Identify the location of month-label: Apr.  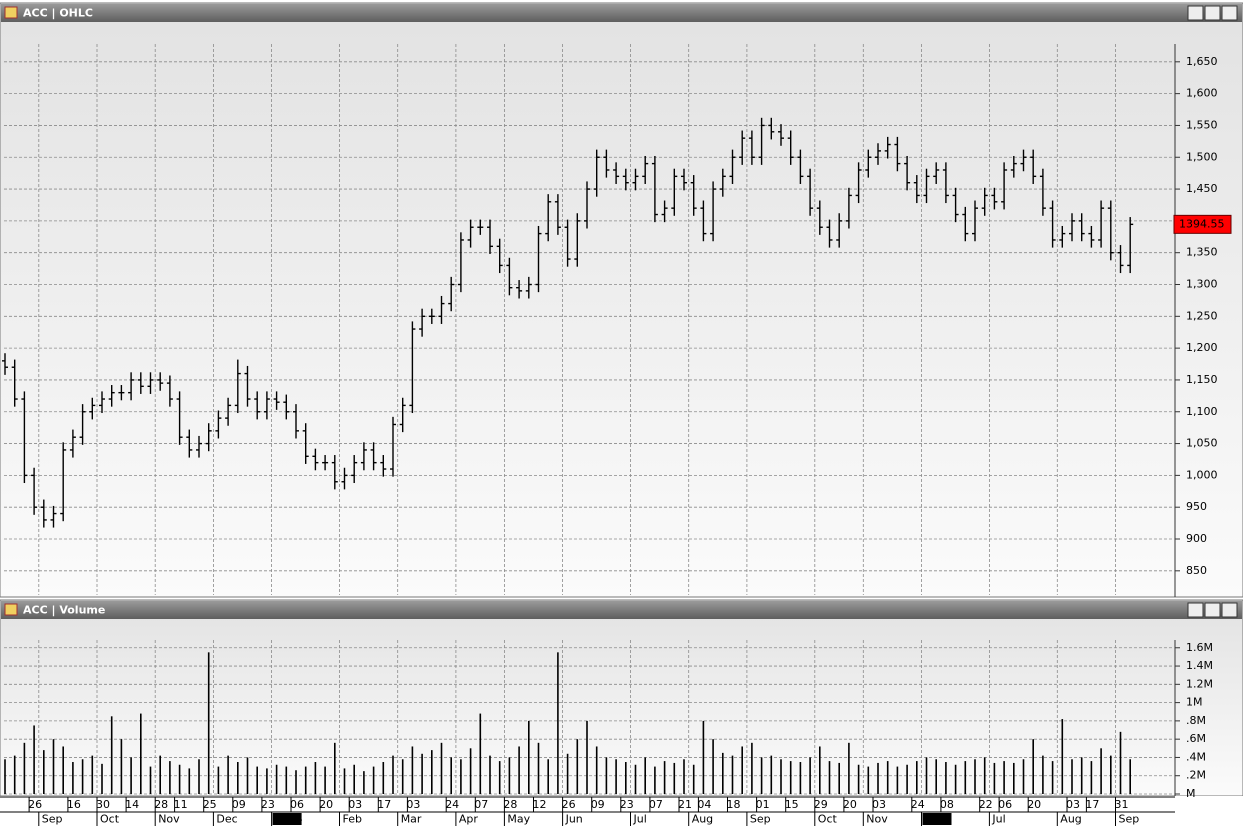
(469, 819).